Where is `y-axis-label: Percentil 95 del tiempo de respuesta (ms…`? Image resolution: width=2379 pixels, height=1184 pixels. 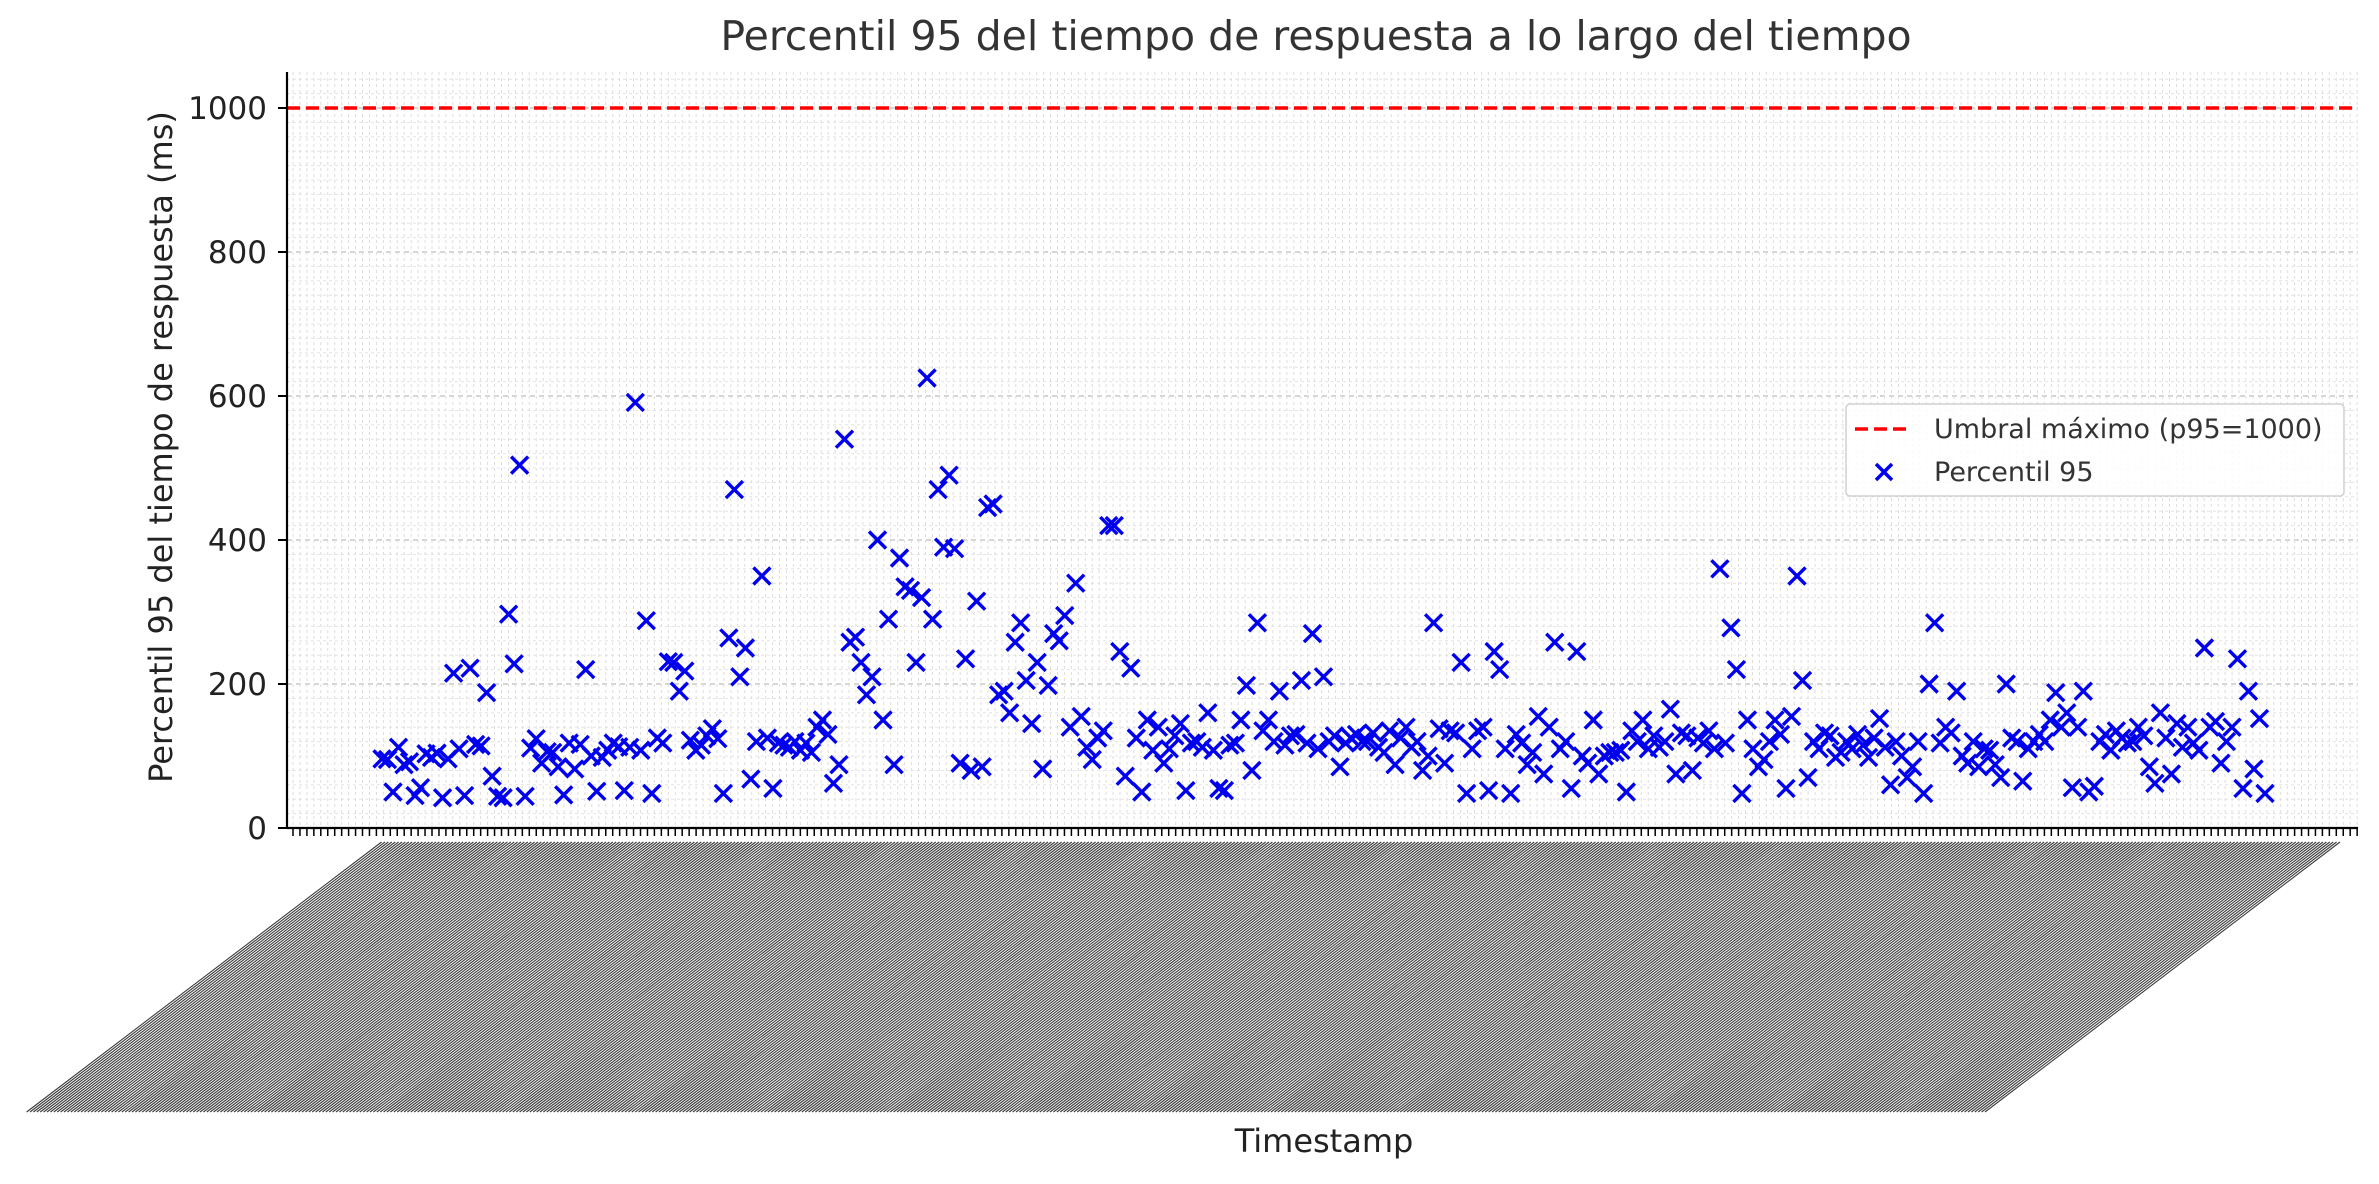 y-axis-label: Percentil 95 del tiempo de respuesta (ms… is located at coordinates (161, 447).